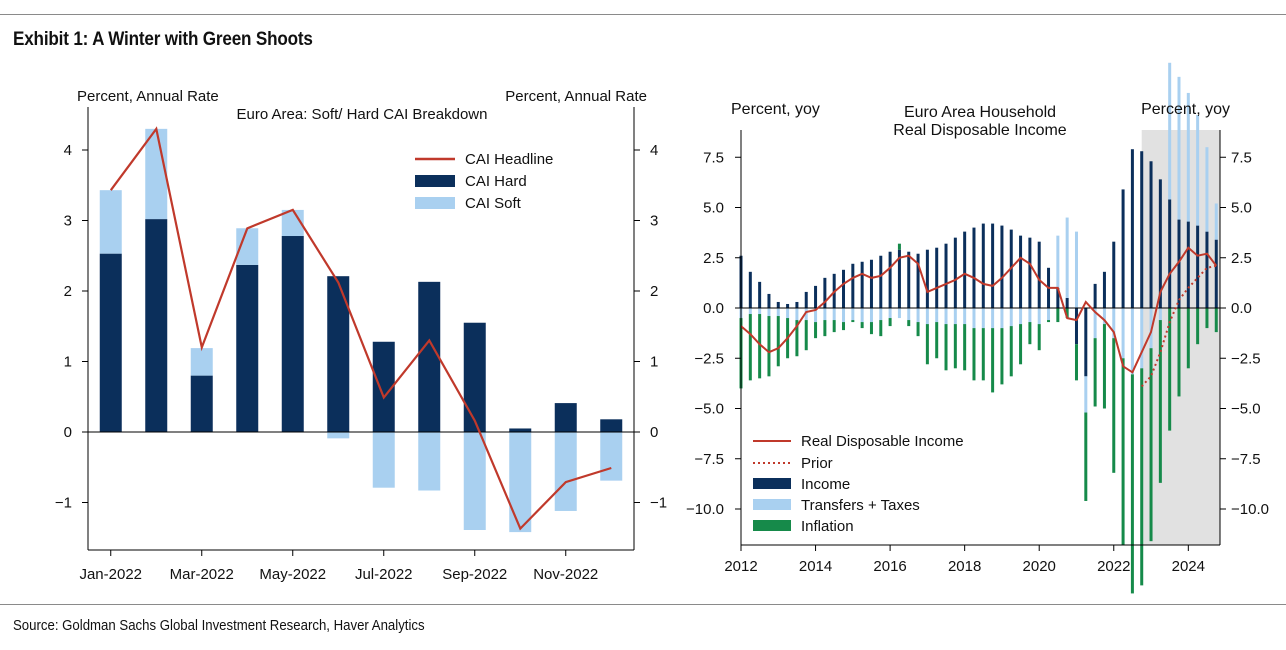 The width and height of the screenshot is (1286, 650). What do you see at coordinates (658, 503) in the screenshot?
I see `c1-ytick-label-right: −1` at bounding box center [658, 503].